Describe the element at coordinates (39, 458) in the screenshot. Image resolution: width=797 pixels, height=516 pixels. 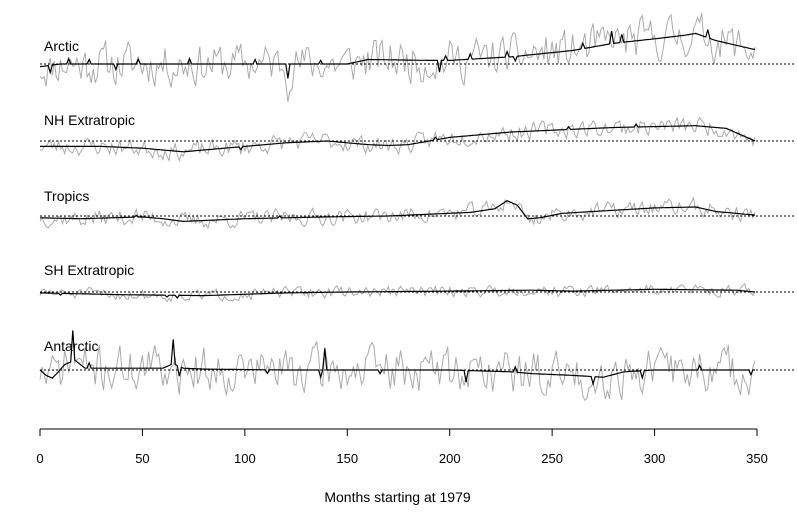
I see `x-tick-label: 0` at that location.